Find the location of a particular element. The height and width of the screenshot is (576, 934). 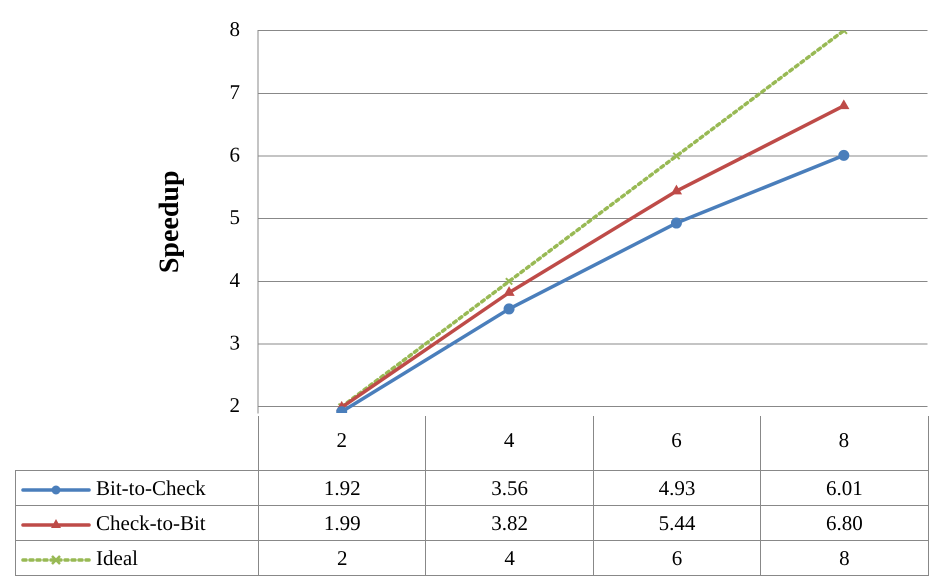

data-label: 6 is located at coordinates (677, 558).